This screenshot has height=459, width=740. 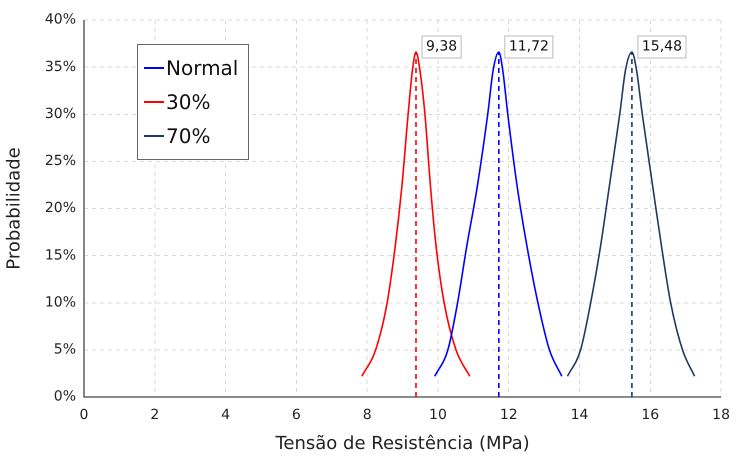 I want to click on x-tick-label: 8, so click(x=367, y=415).